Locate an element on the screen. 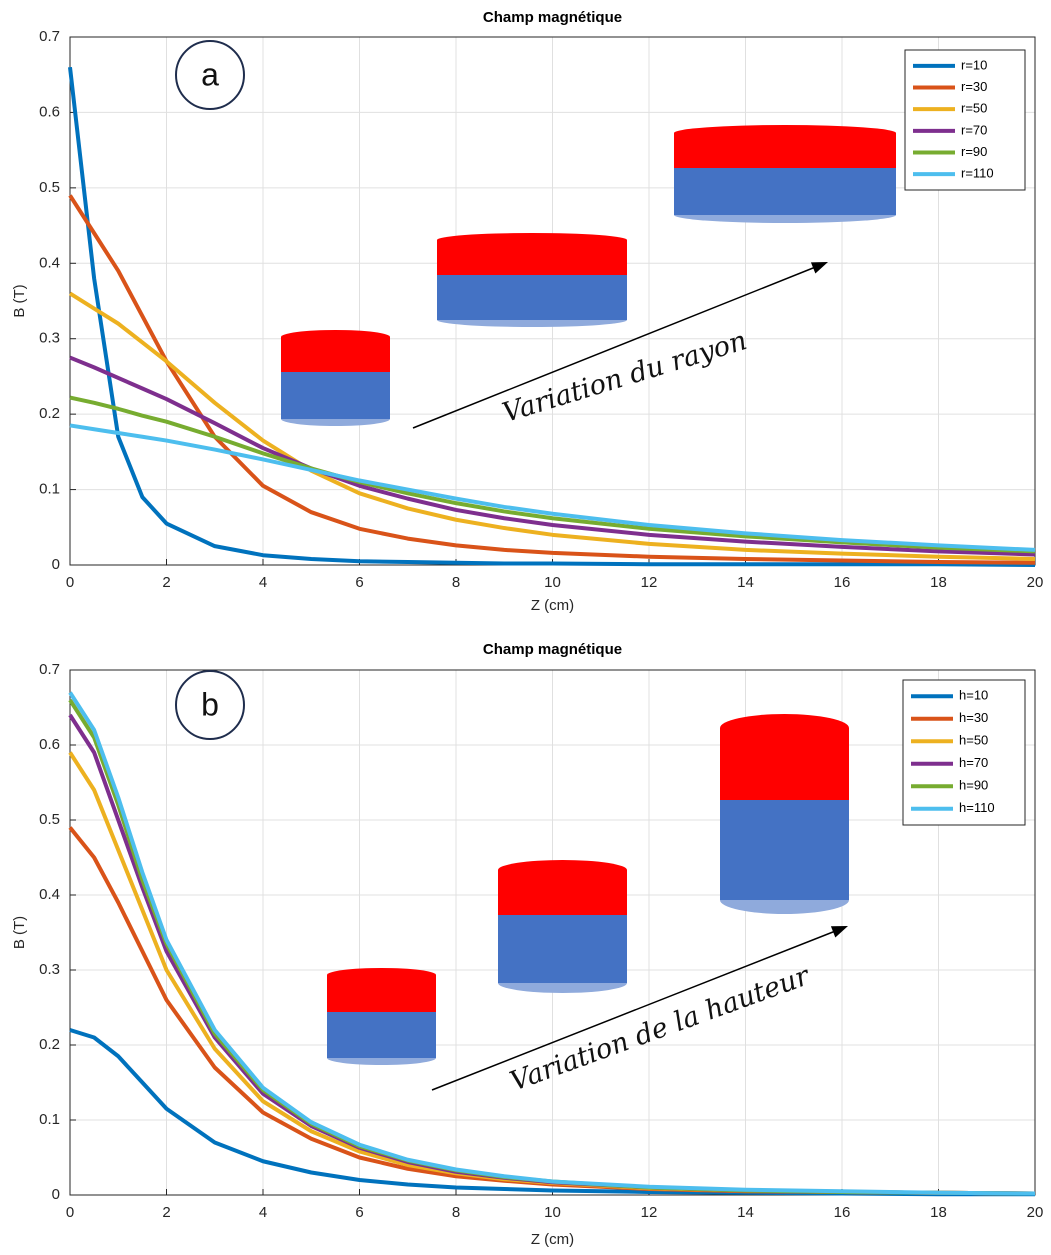 This screenshot has height=1255, width=1051. legend-label: h=110 is located at coordinates (977, 807).